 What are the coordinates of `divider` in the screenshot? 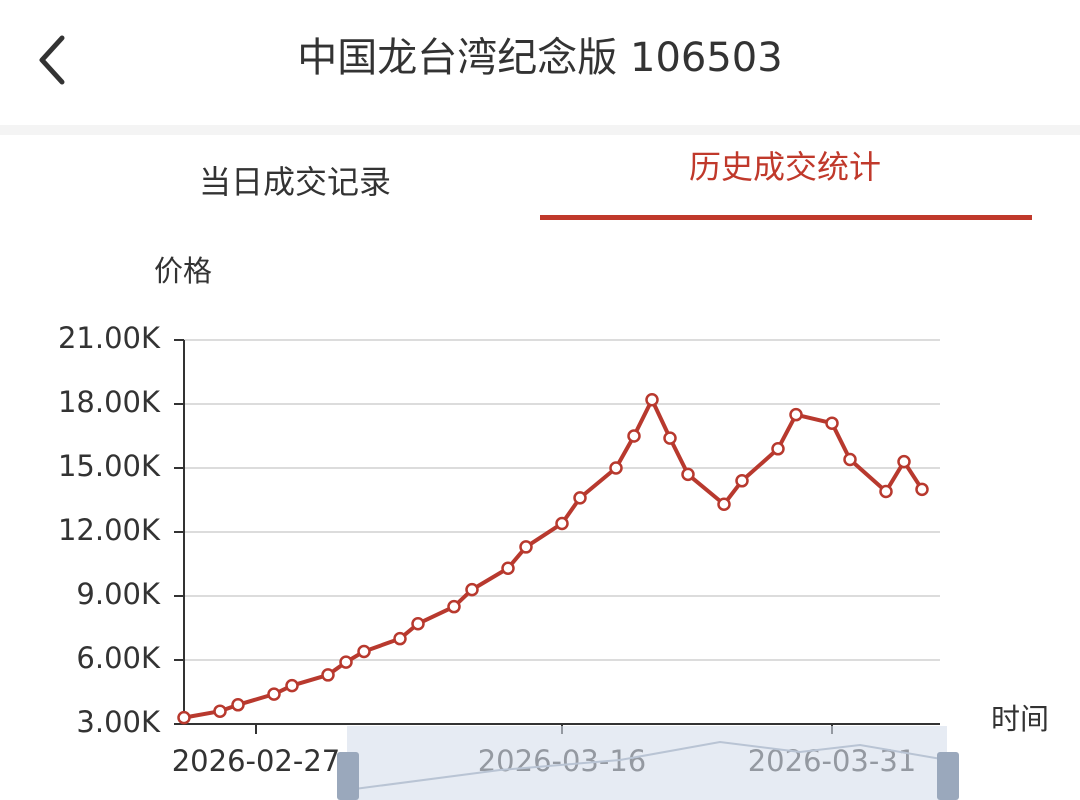 It's located at (540, 130).